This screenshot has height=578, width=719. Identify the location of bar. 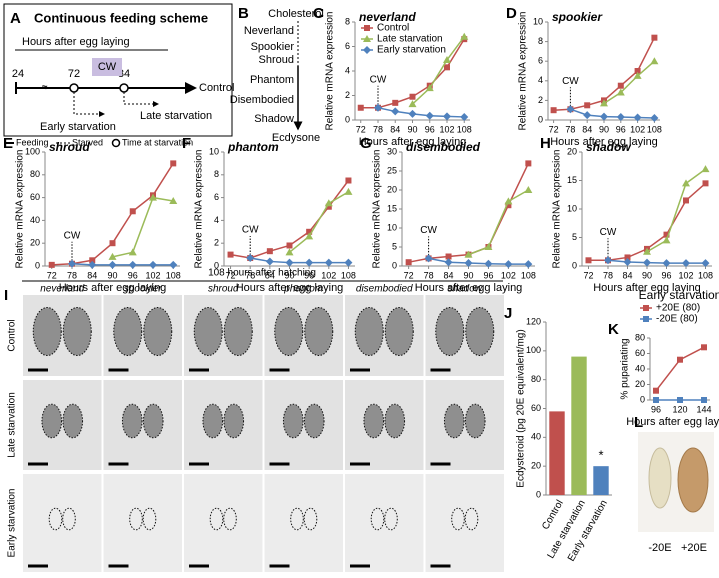
(601, 480).